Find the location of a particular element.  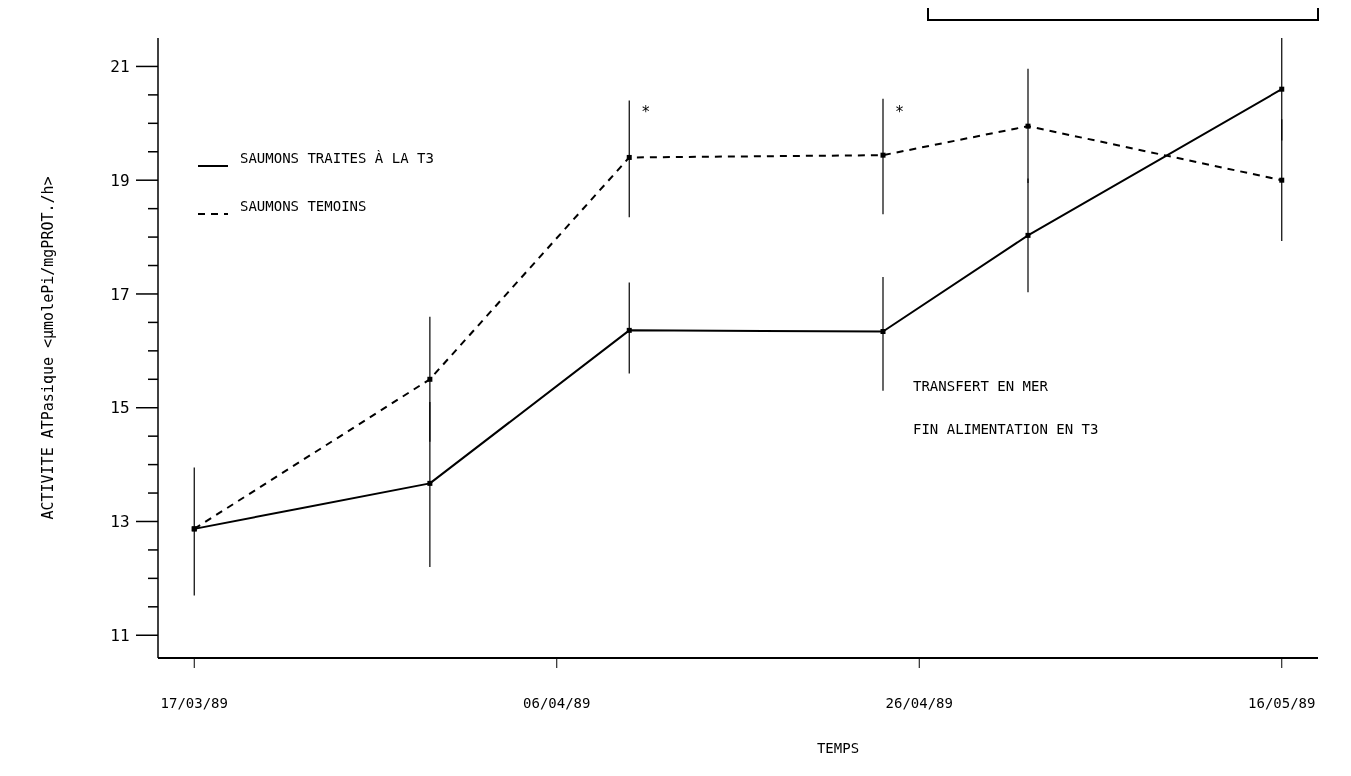

x-axis-title: TEMPS is located at coordinates (838, 748).